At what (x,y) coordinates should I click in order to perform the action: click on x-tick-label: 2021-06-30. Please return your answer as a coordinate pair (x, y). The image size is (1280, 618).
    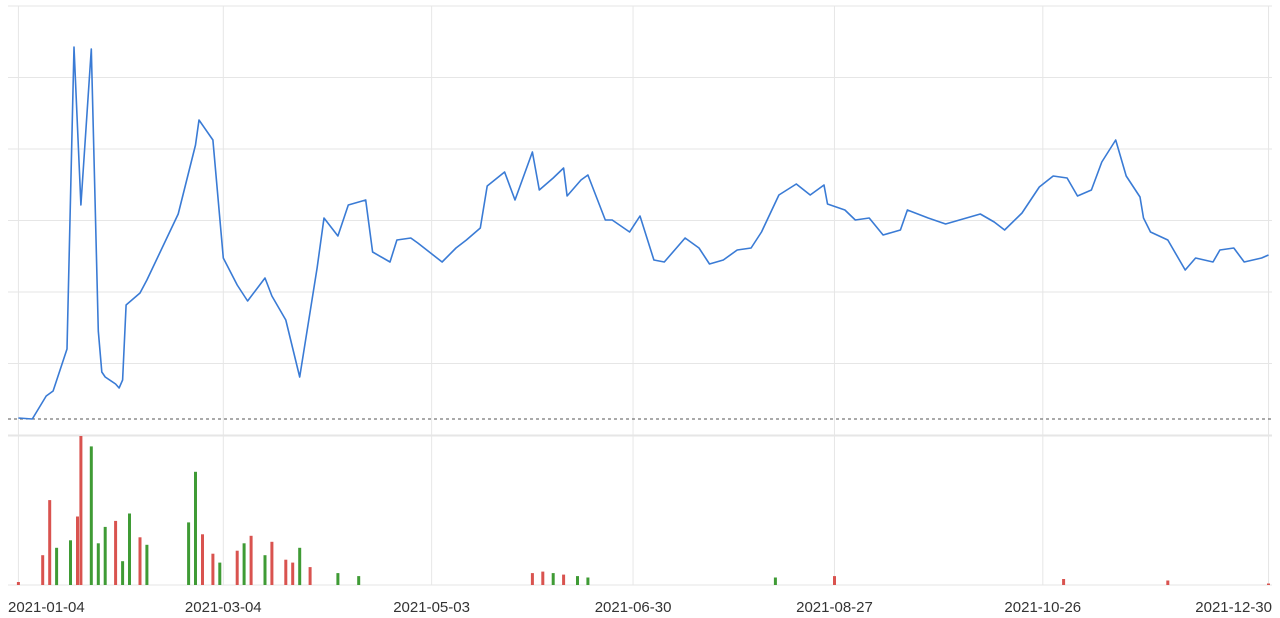
    Looking at the image, I should click on (633, 607).